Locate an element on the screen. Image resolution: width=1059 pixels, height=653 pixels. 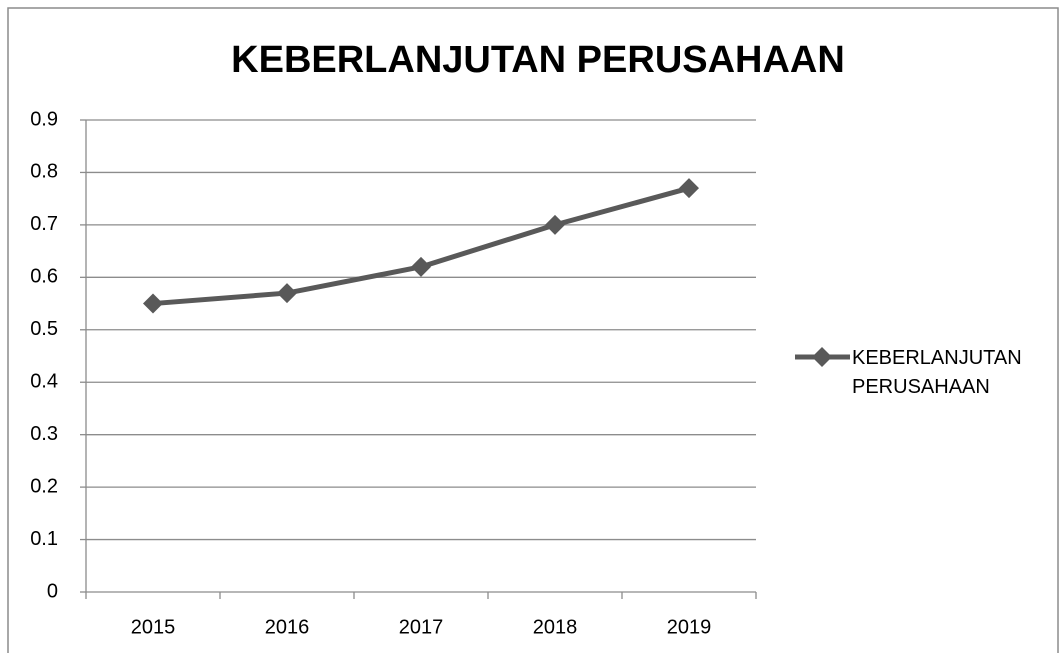
y-tick-label: 0.6 is located at coordinates (44, 277).